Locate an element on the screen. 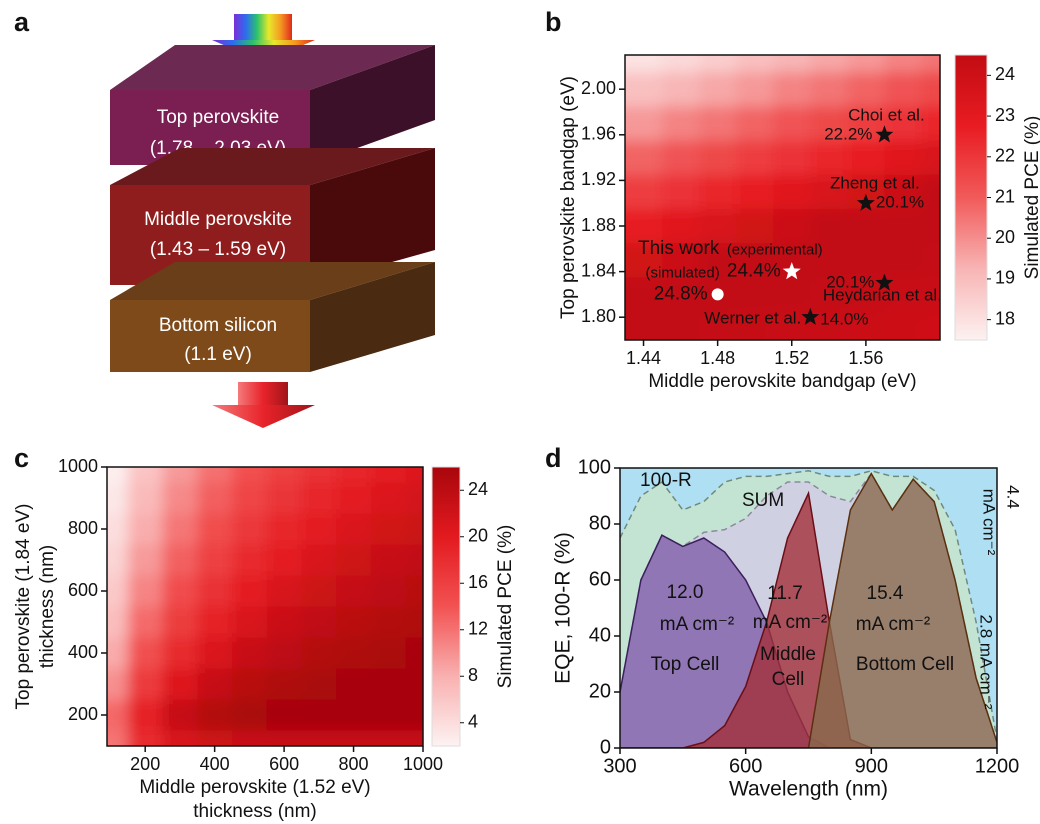  x-tick-label: 1.48 is located at coordinates (717, 358).